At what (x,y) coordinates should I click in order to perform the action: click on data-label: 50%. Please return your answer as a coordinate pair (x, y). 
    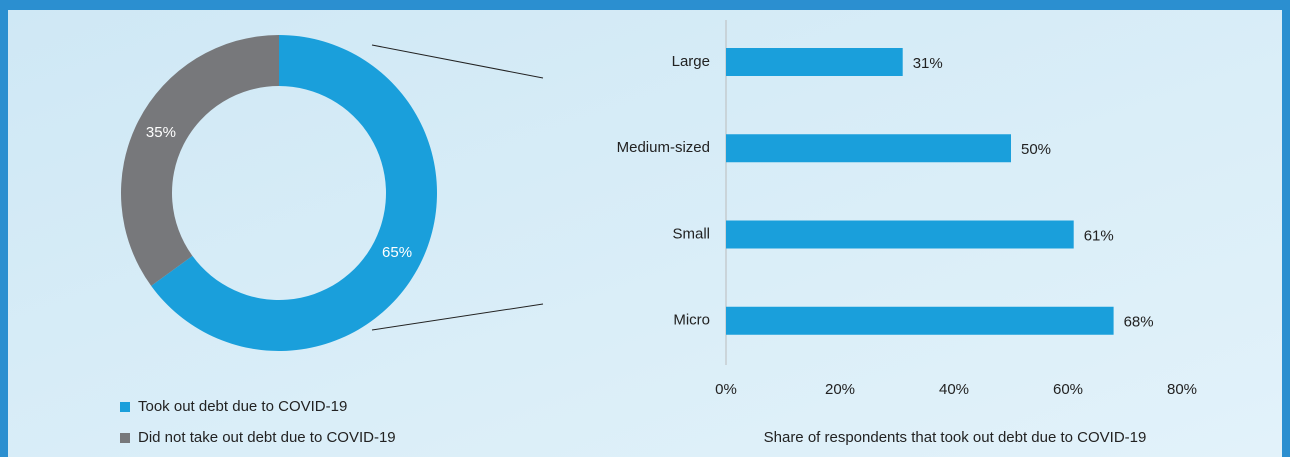
    Looking at the image, I should click on (1036, 149).